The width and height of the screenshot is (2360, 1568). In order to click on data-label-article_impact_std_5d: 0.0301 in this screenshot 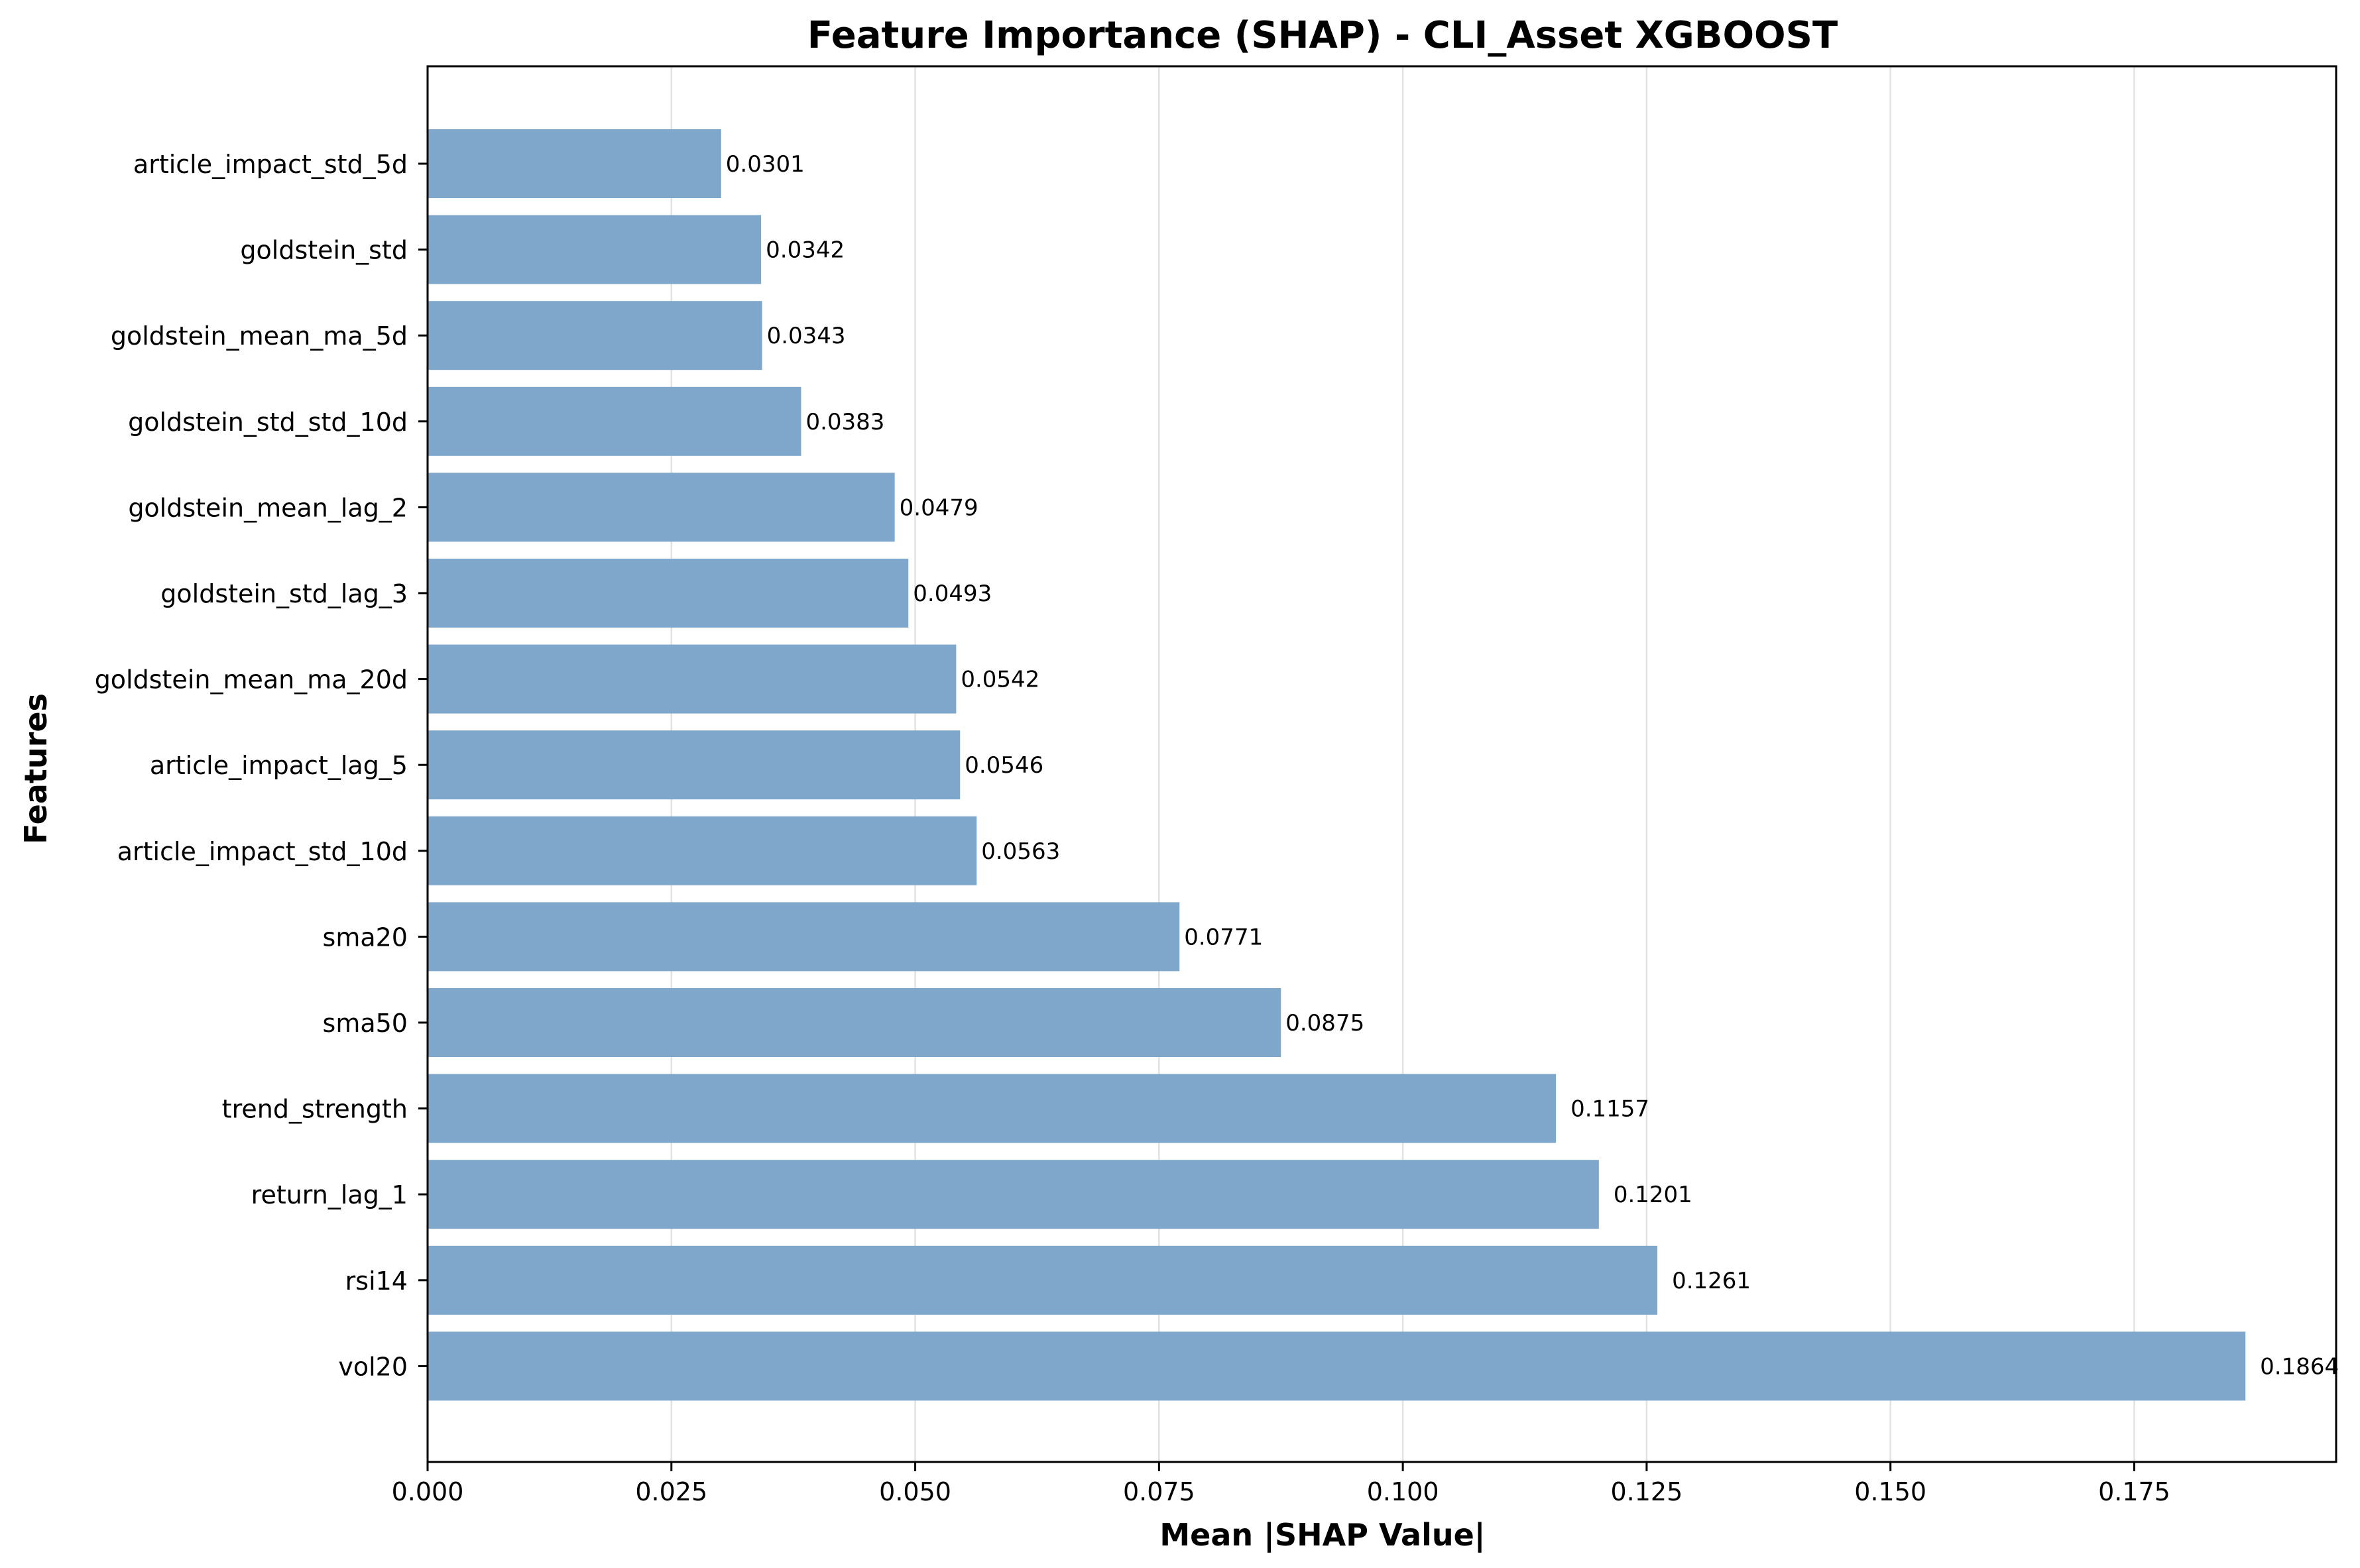, I will do `click(765, 164)`.